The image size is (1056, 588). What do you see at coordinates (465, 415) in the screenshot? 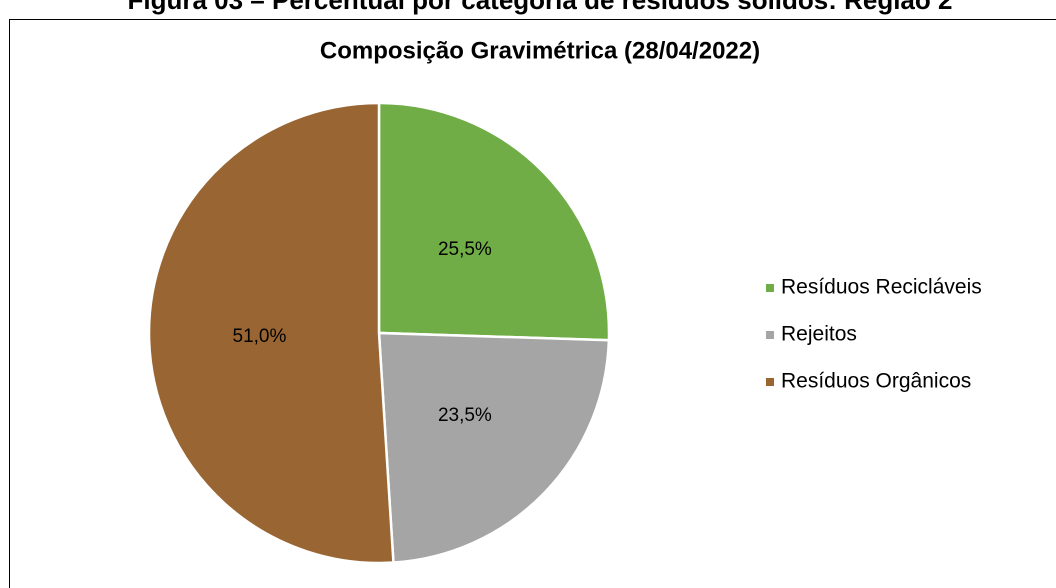
I see `data-label: 23,5%` at bounding box center [465, 415].